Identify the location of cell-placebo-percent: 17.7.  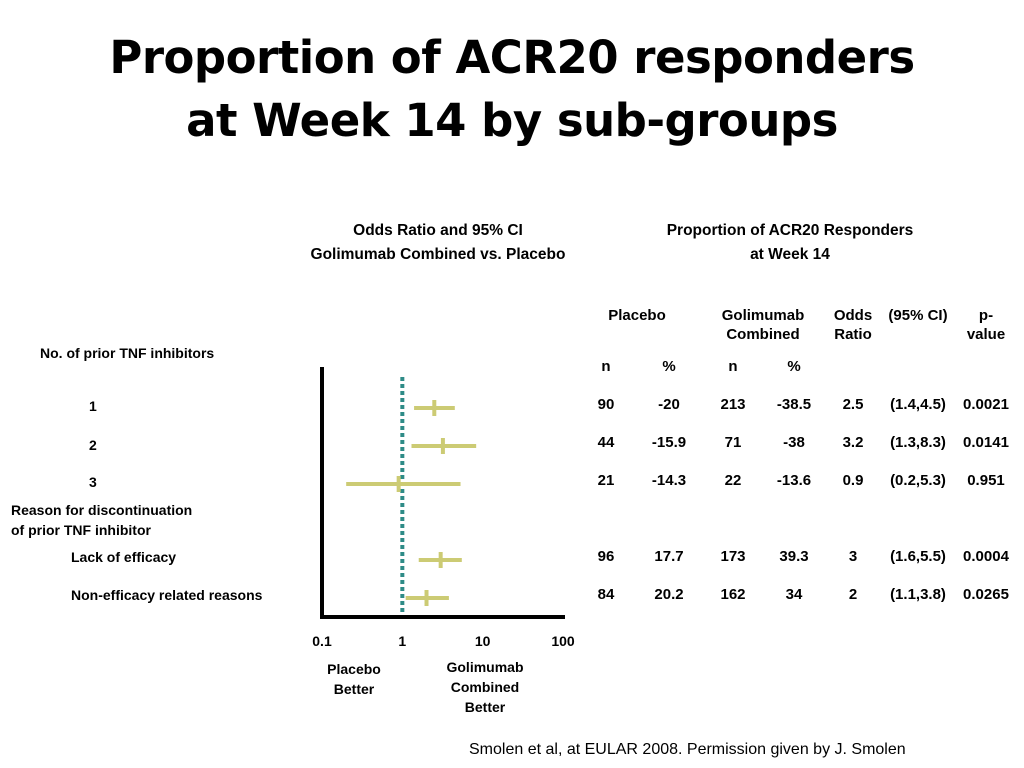
(669, 556).